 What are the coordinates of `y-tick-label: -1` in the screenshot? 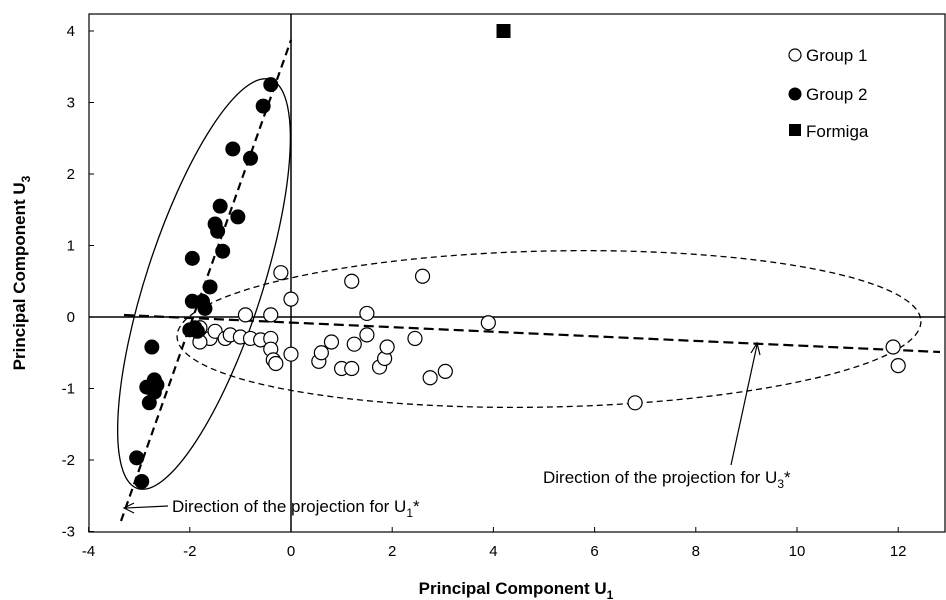 It's located at (68, 389).